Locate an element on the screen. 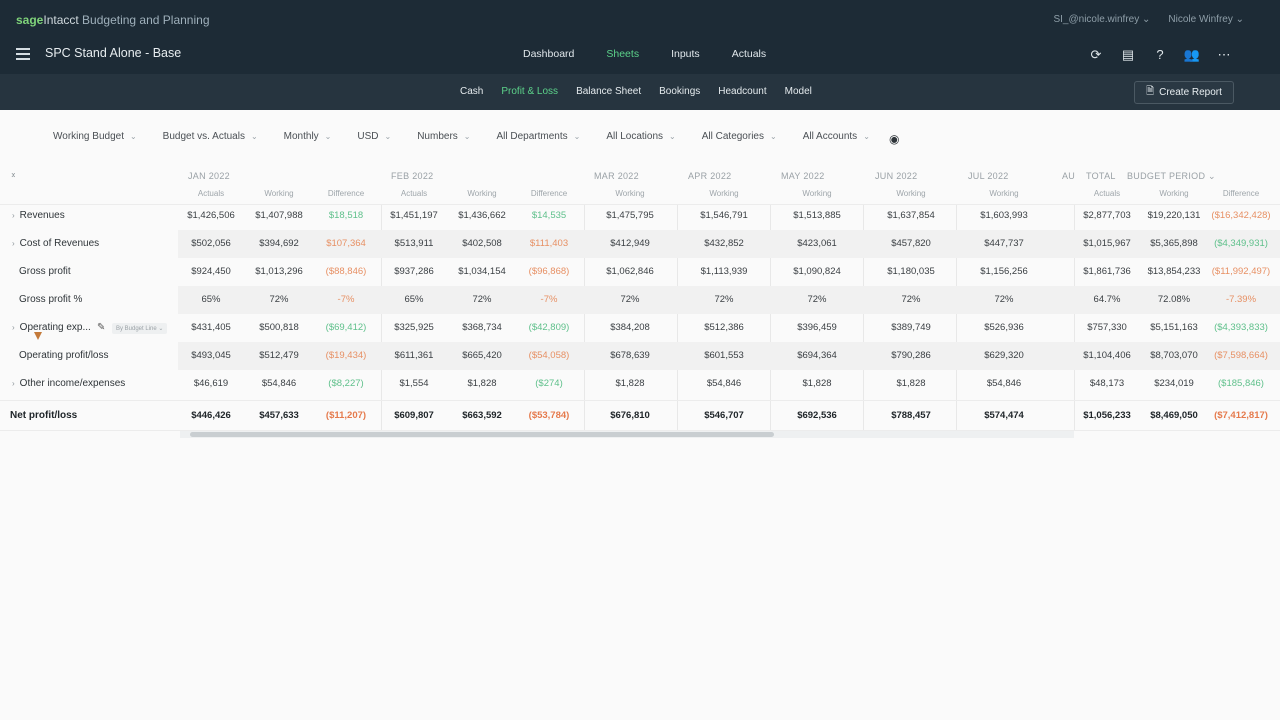 The height and width of the screenshot is (720, 1280). table-cell: $512,479 is located at coordinates (279, 355).